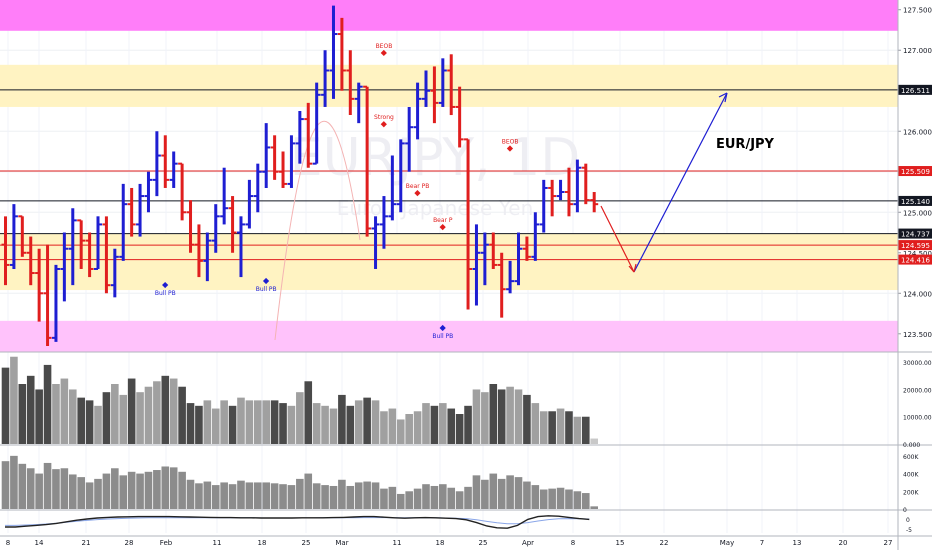  I want to click on time-axis-label: 11, so click(397, 543).